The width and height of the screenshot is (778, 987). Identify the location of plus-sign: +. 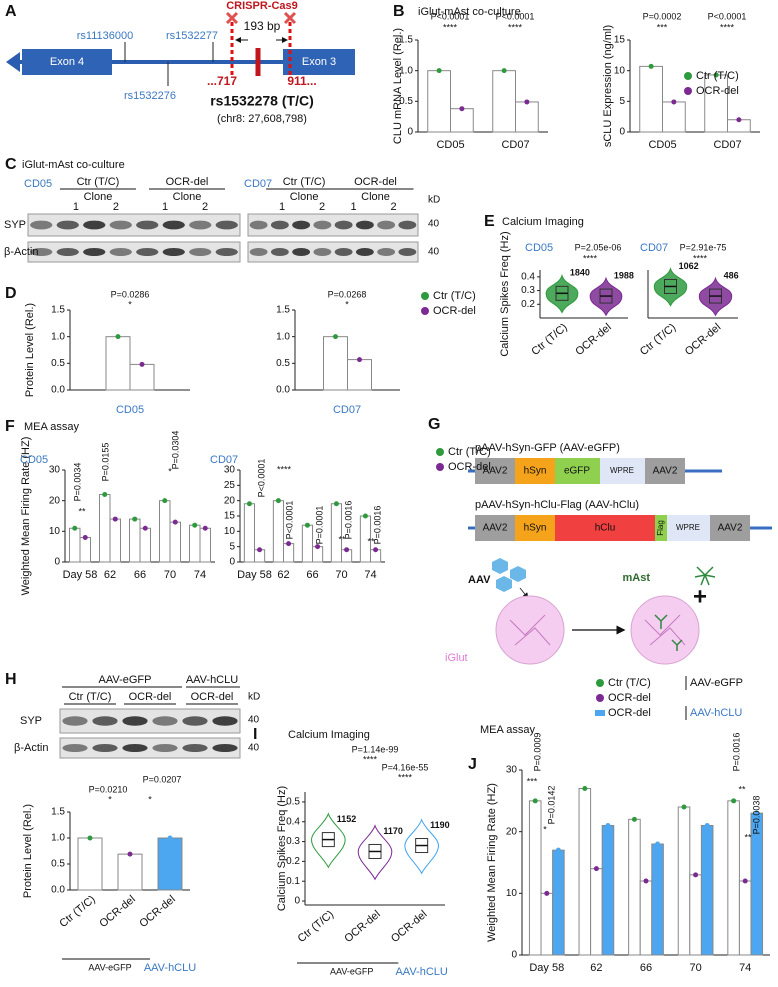
(700, 596).